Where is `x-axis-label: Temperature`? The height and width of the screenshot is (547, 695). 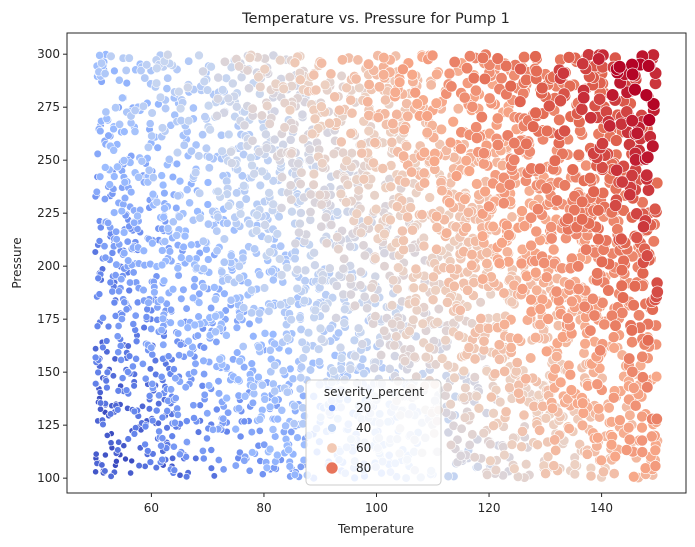 x-axis-label: Temperature is located at coordinates (375, 529).